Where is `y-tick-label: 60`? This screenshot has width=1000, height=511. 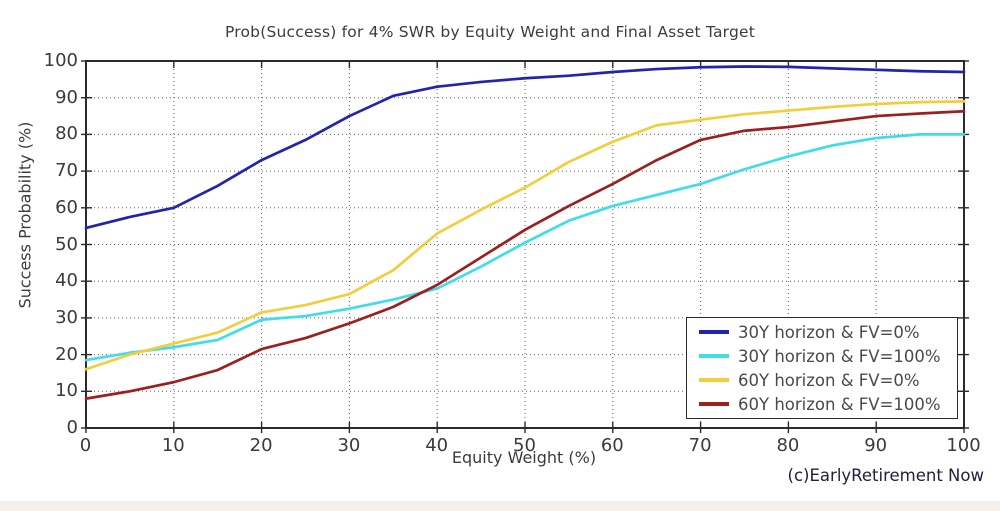
y-tick-label: 60 is located at coordinates (66, 207).